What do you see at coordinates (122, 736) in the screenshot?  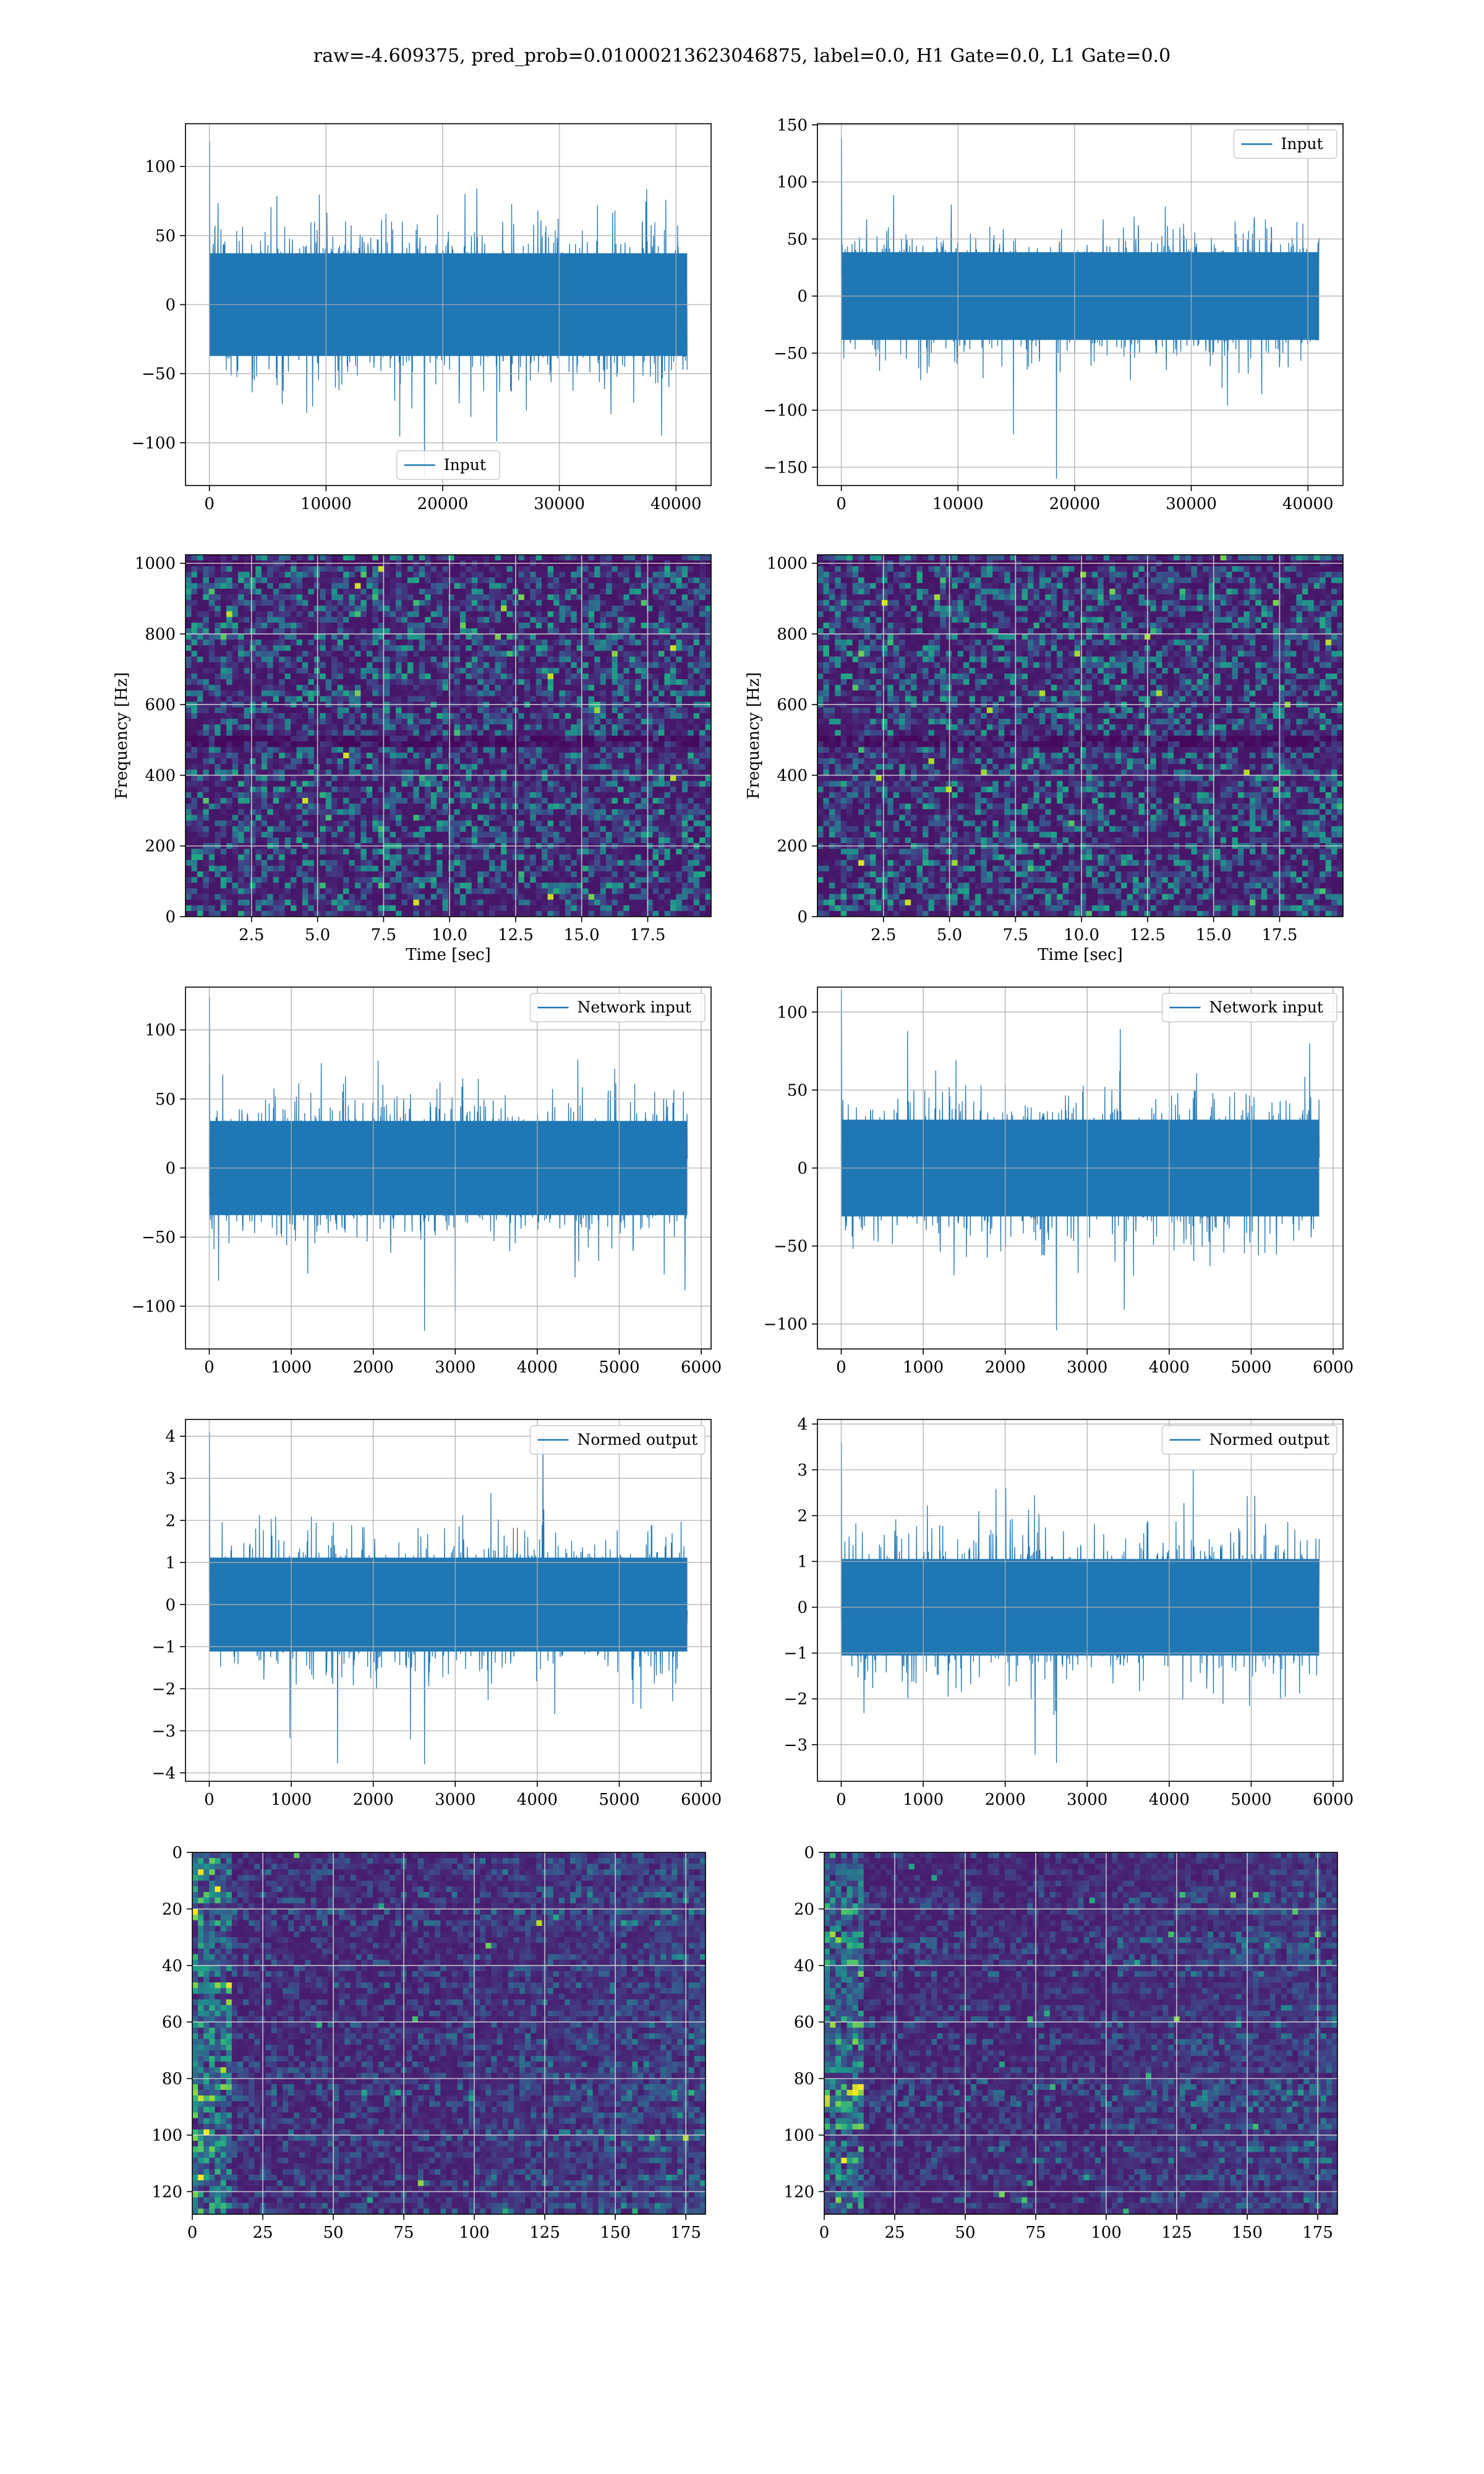 I see `y-axis-label: Frequency [Hz]` at bounding box center [122, 736].